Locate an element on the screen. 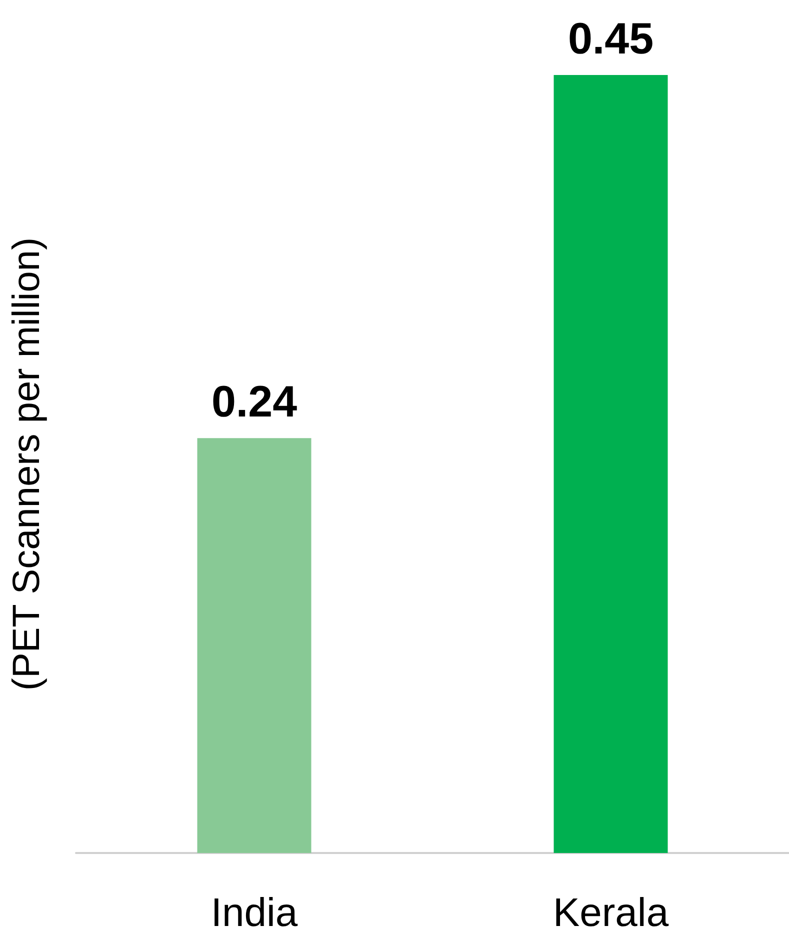 The image size is (789, 939). x-tick-label: India is located at coordinates (254, 913).